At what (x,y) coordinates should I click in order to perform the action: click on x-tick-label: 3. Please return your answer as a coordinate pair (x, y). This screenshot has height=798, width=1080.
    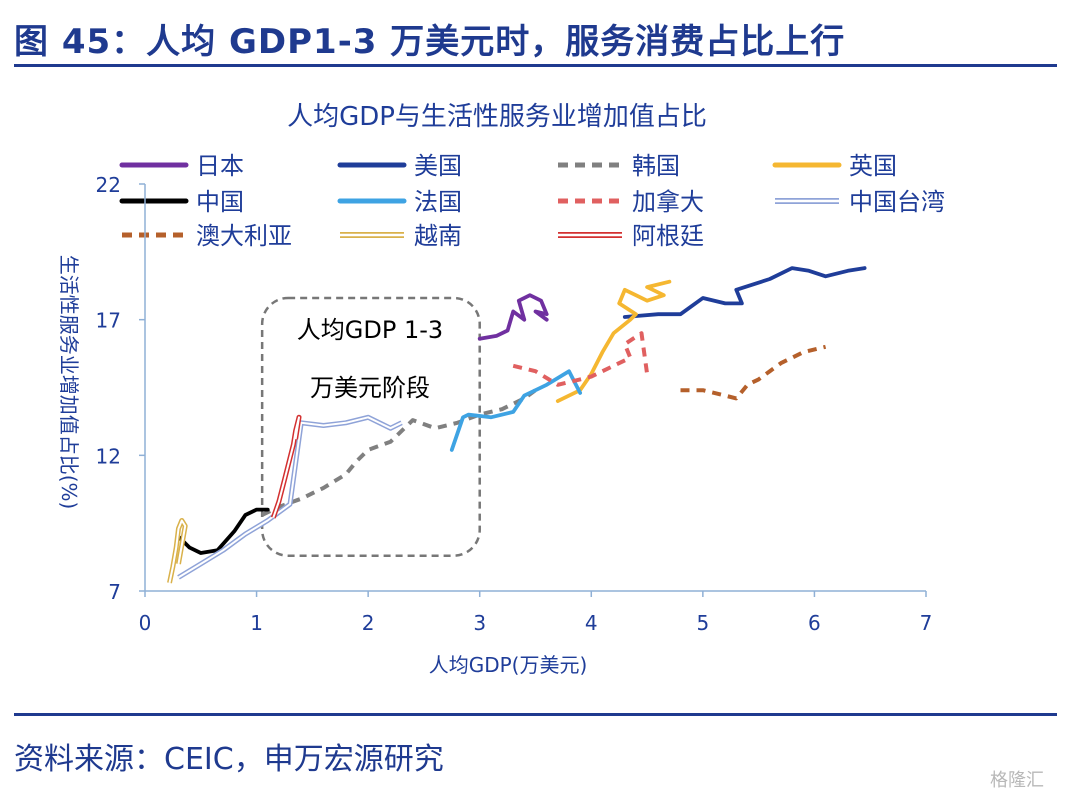
    Looking at the image, I should click on (479, 623).